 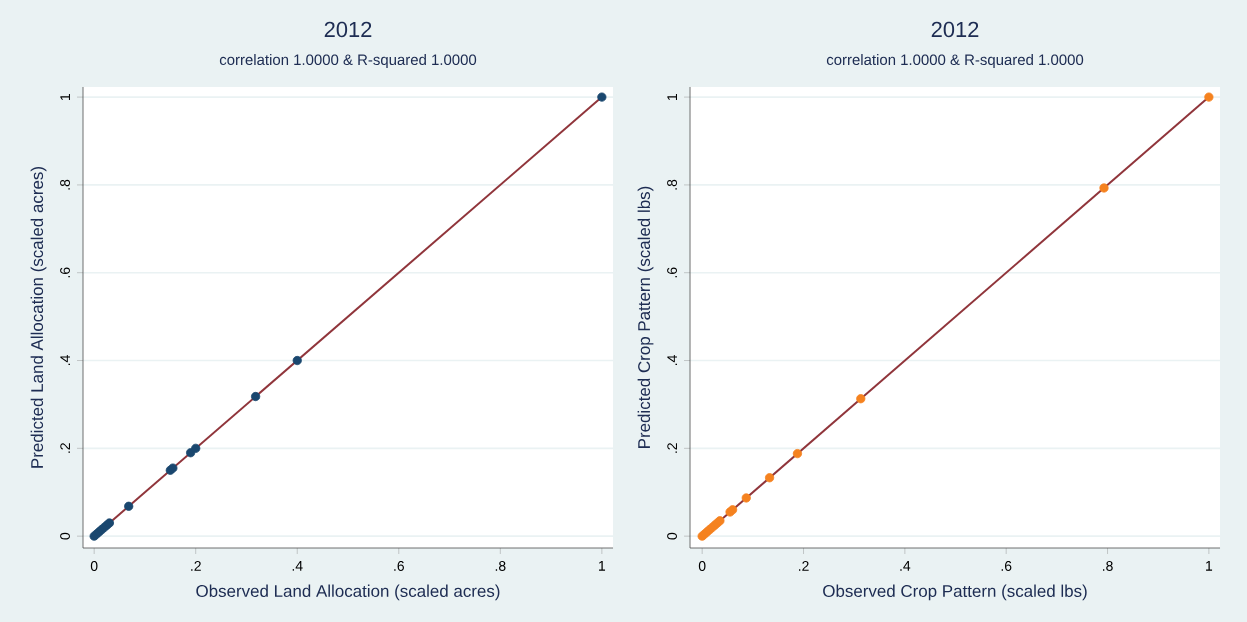 What do you see at coordinates (348, 592) in the screenshot?
I see `x-axis-title: Observed Land Allocation (scaled acres)` at bounding box center [348, 592].